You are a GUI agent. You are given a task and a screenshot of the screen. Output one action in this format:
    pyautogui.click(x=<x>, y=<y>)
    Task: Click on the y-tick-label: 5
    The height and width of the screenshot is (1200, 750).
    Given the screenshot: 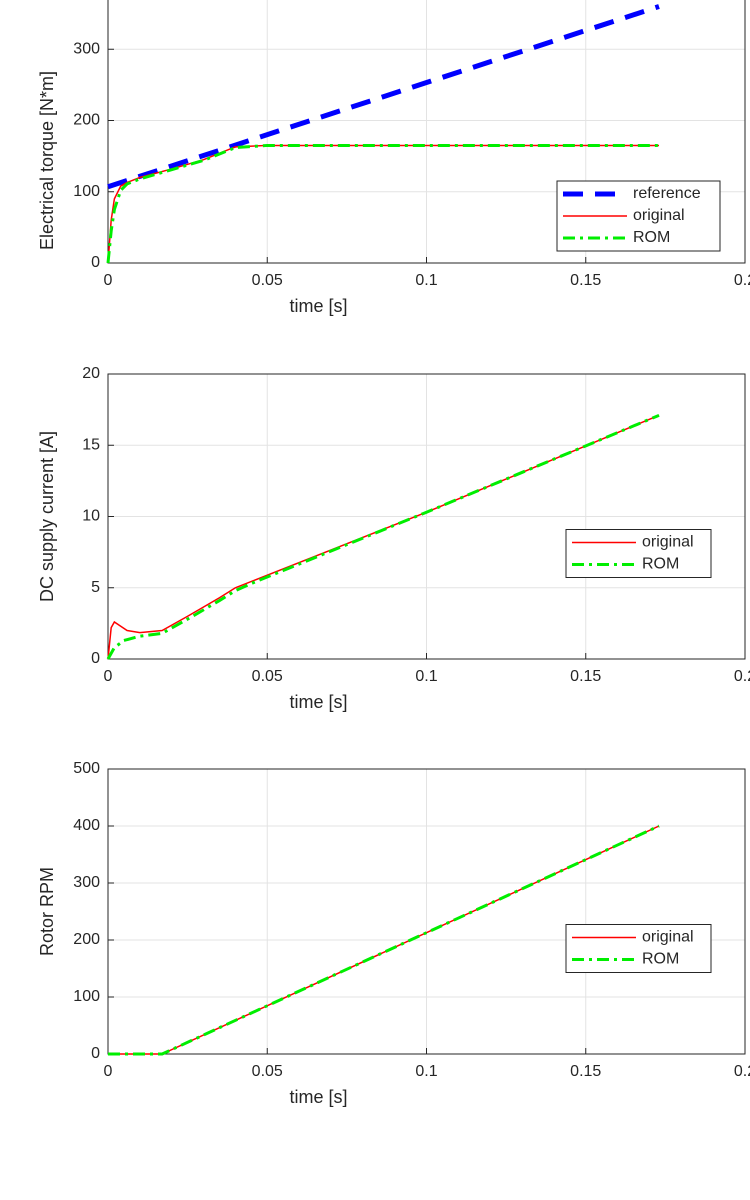 What is the action you would take?
    pyautogui.click(x=95, y=587)
    